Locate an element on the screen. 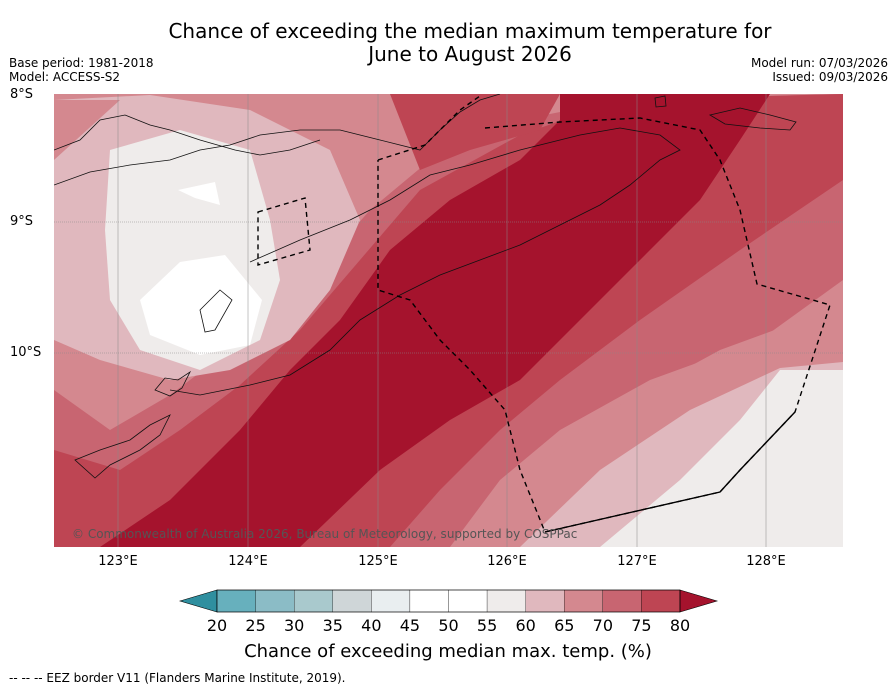 This screenshot has height=690, width=896. colorbar-tick-label: 40 is located at coordinates (371, 625).